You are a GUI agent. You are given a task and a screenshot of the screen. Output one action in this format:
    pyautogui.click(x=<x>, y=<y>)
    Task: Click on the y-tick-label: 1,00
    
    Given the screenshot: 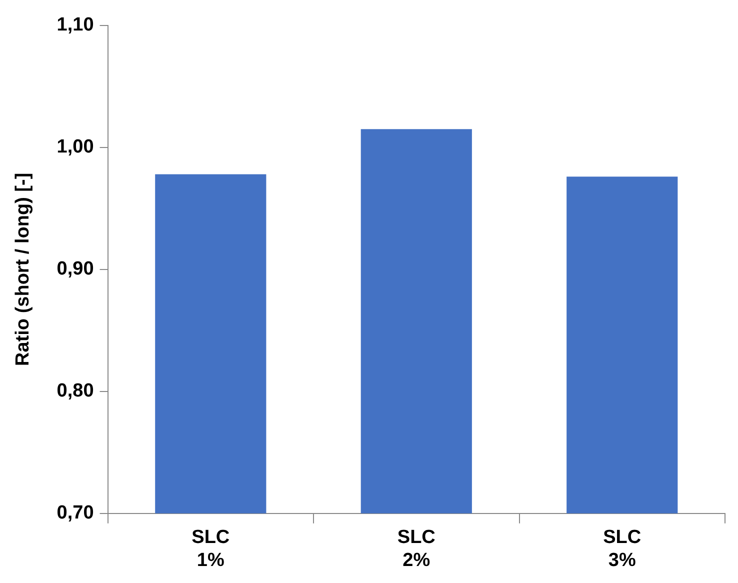 What is the action you would take?
    pyautogui.click(x=75, y=147)
    